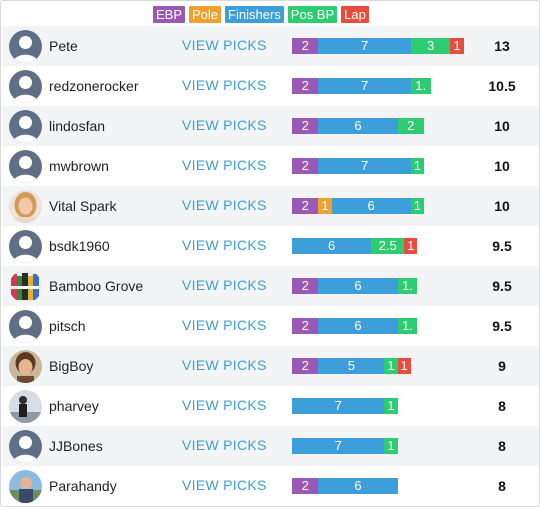  I want to click on leaderboard-row: Parahandy VIEW PICKS 2 6 8, so click(270, 486).